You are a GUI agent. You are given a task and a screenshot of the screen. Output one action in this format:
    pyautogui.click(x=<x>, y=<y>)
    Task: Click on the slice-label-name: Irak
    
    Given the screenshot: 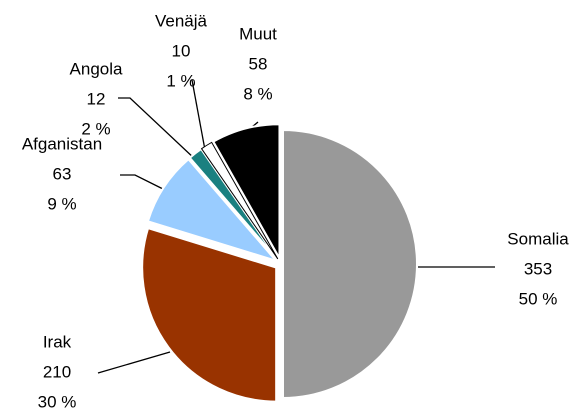 What is the action you would take?
    pyautogui.click(x=57, y=341)
    